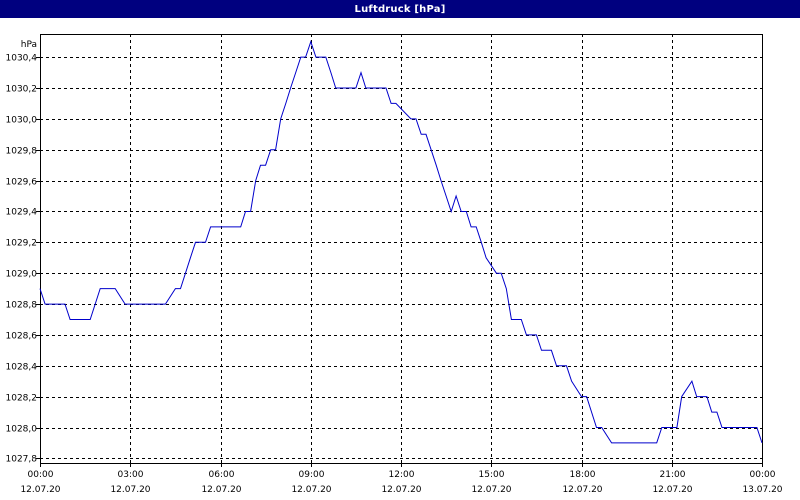  I want to click on y-tick-label: 1029,0, so click(22, 275).